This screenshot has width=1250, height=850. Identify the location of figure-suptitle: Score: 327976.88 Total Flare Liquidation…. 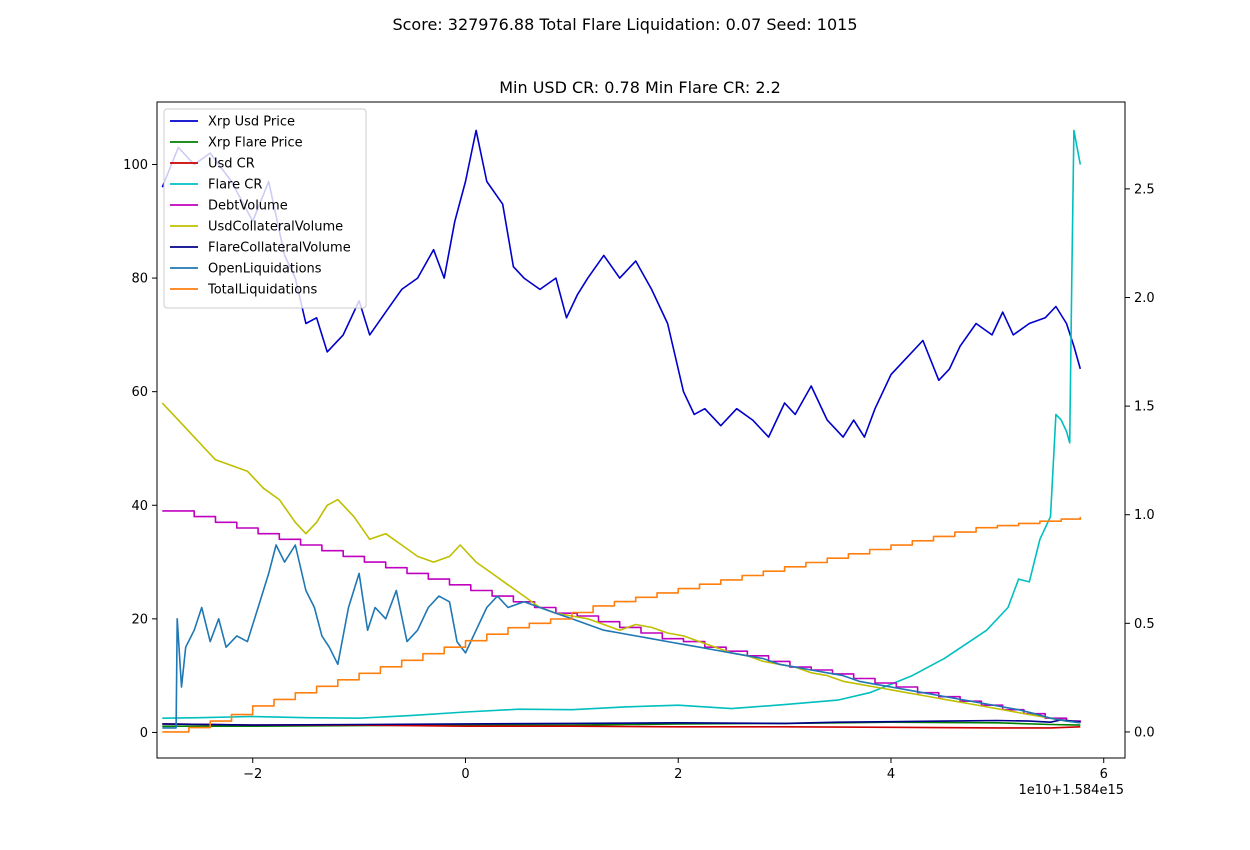
(624, 24).